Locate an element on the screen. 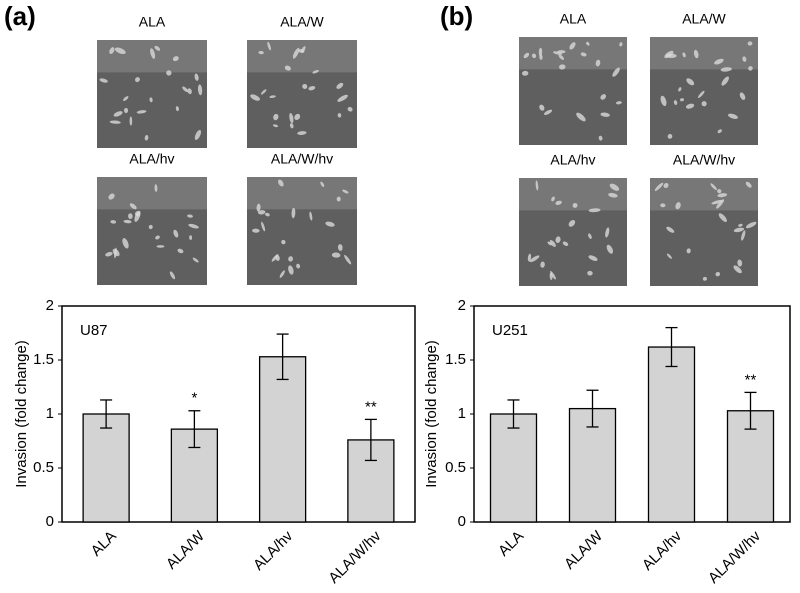 The height and width of the screenshot is (593, 800). panel-label: (a) is located at coordinates (20, 16).